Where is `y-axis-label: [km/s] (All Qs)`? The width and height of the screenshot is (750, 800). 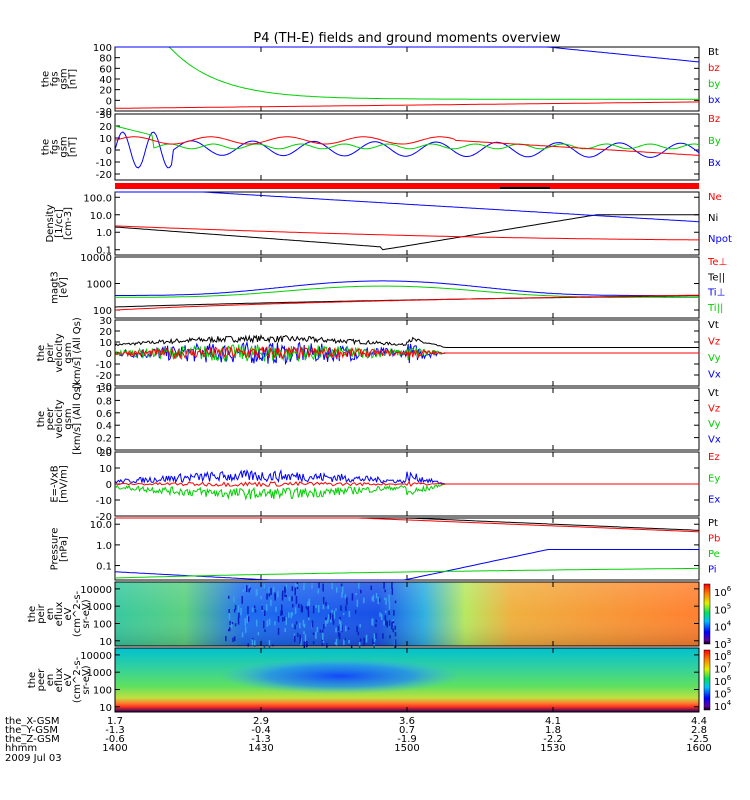
y-axis-label: [km/s] (All Qs) is located at coordinates (77, 419).